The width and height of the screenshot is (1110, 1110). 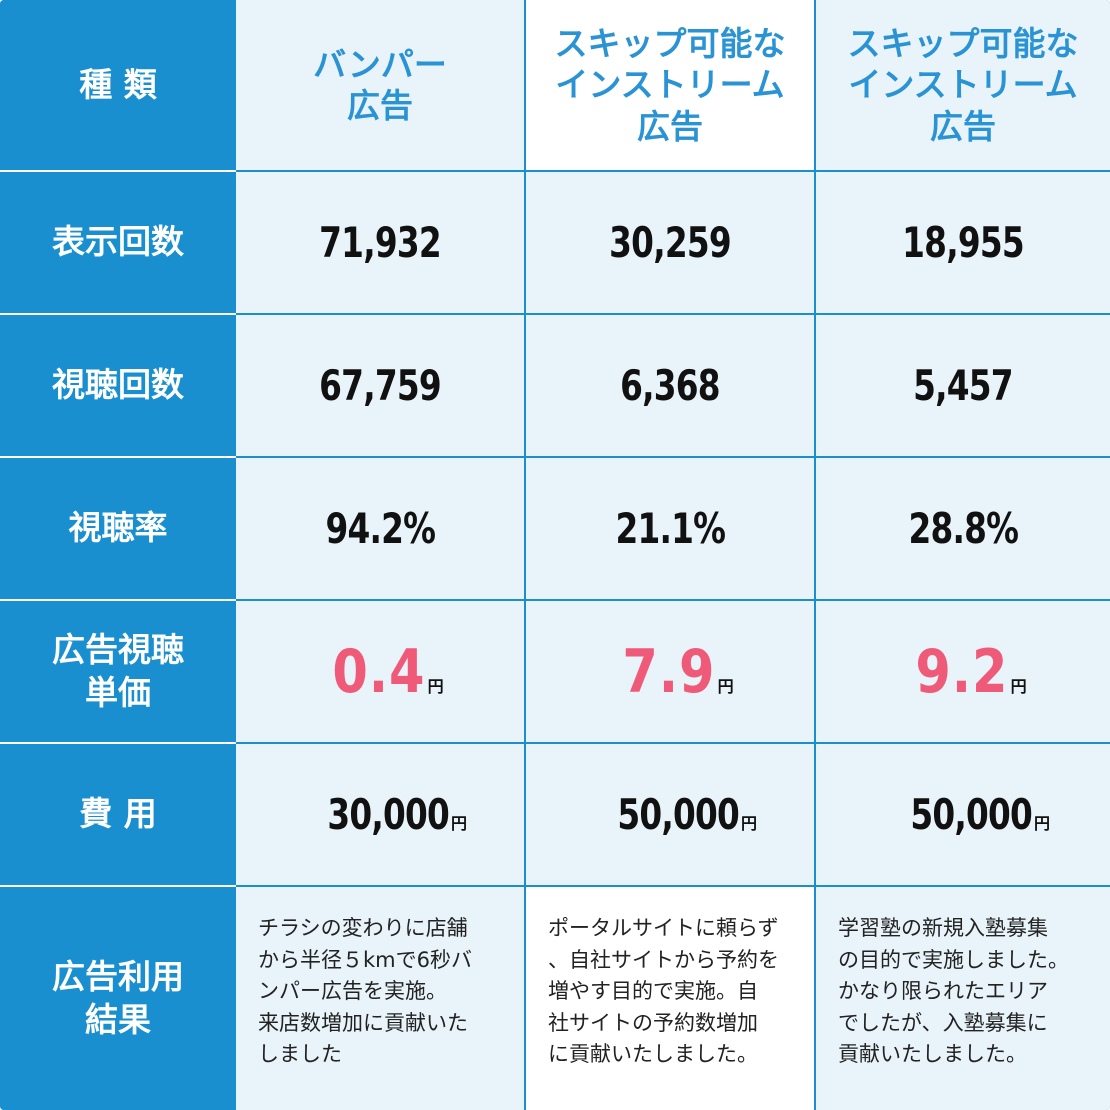 I want to click on row-label: 費 用, so click(x=118, y=814).